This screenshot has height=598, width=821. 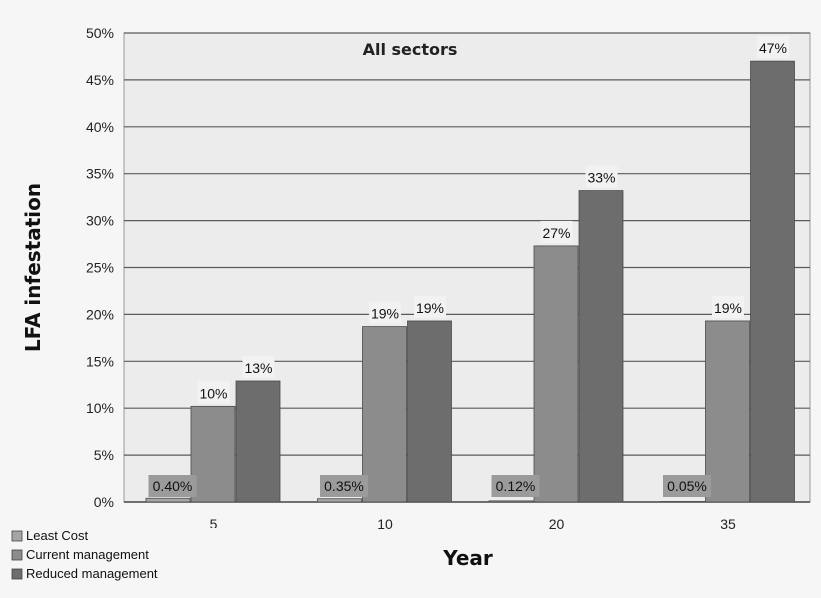 I want to click on data-label: 0.12%, so click(x=516, y=486).